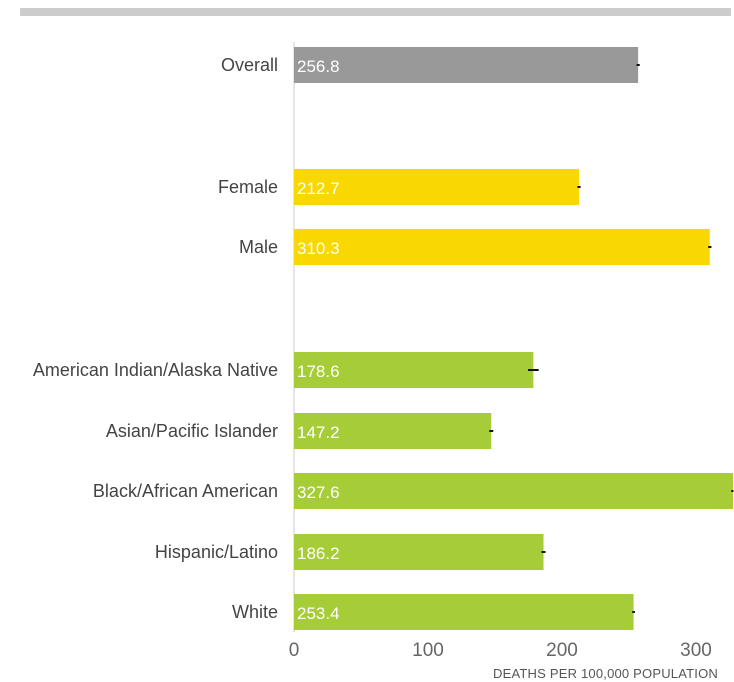 The image size is (734, 682). Describe the element at coordinates (375, 12) in the screenshot. I see `top-rule` at that location.